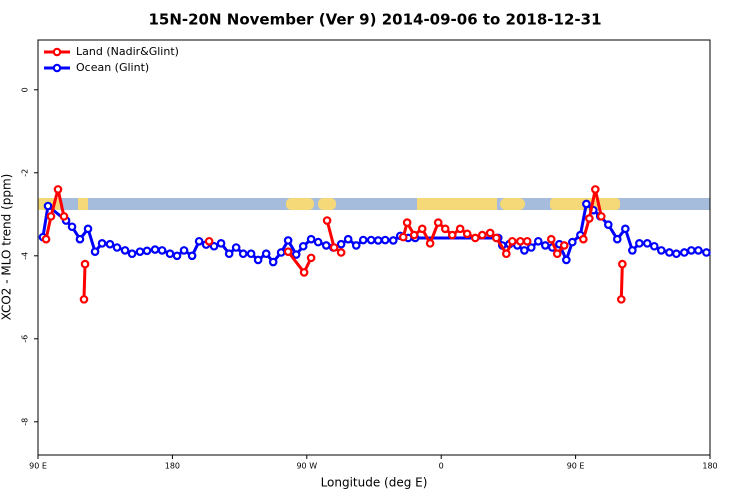 The height and width of the screenshot is (500, 750). What do you see at coordinates (127, 51) in the screenshot?
I see `legend-label: Land (Nadir&Glint)` at bounding box center [127, 51].